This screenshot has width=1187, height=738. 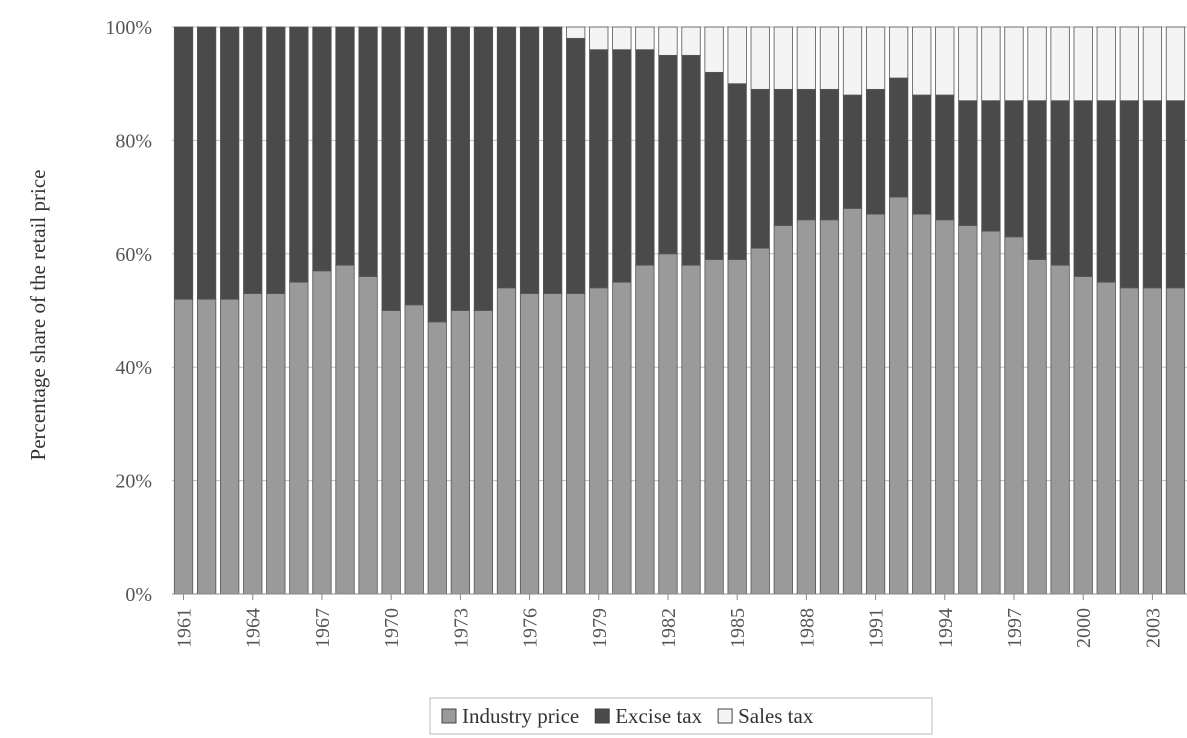 What do you see at coordinates (133, 368) in the screenshot?
I see `y-tick-label: 40%` at bounding box center [133, 368].